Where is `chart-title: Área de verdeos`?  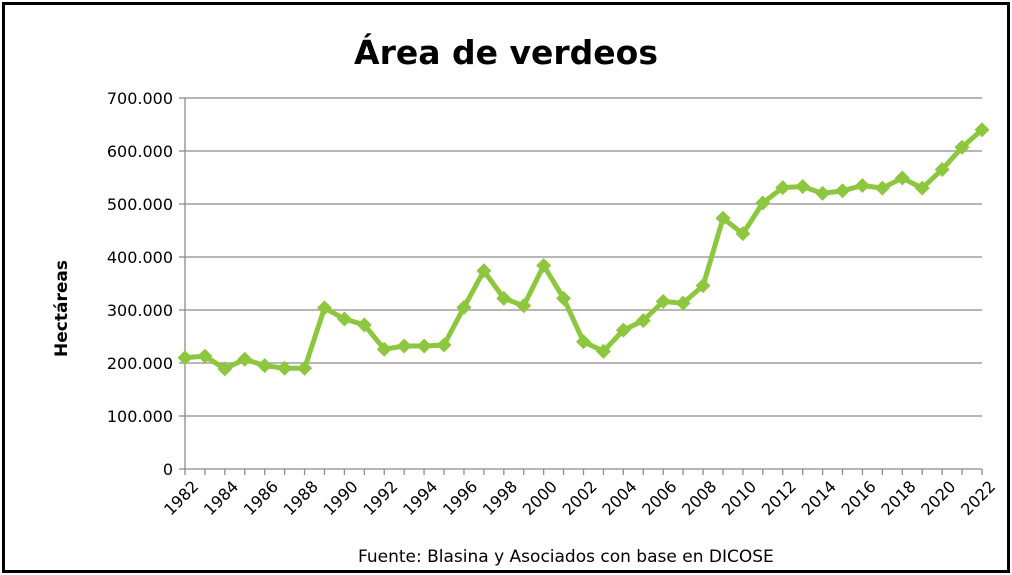 chart-title: Área de verdeos is located at coordinates (506, 52).